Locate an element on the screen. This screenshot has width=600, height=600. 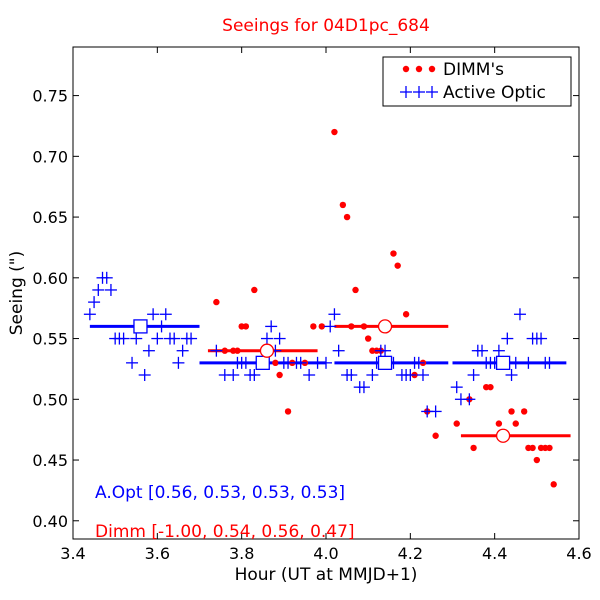
legend-box is located at coordinates (477, 81).